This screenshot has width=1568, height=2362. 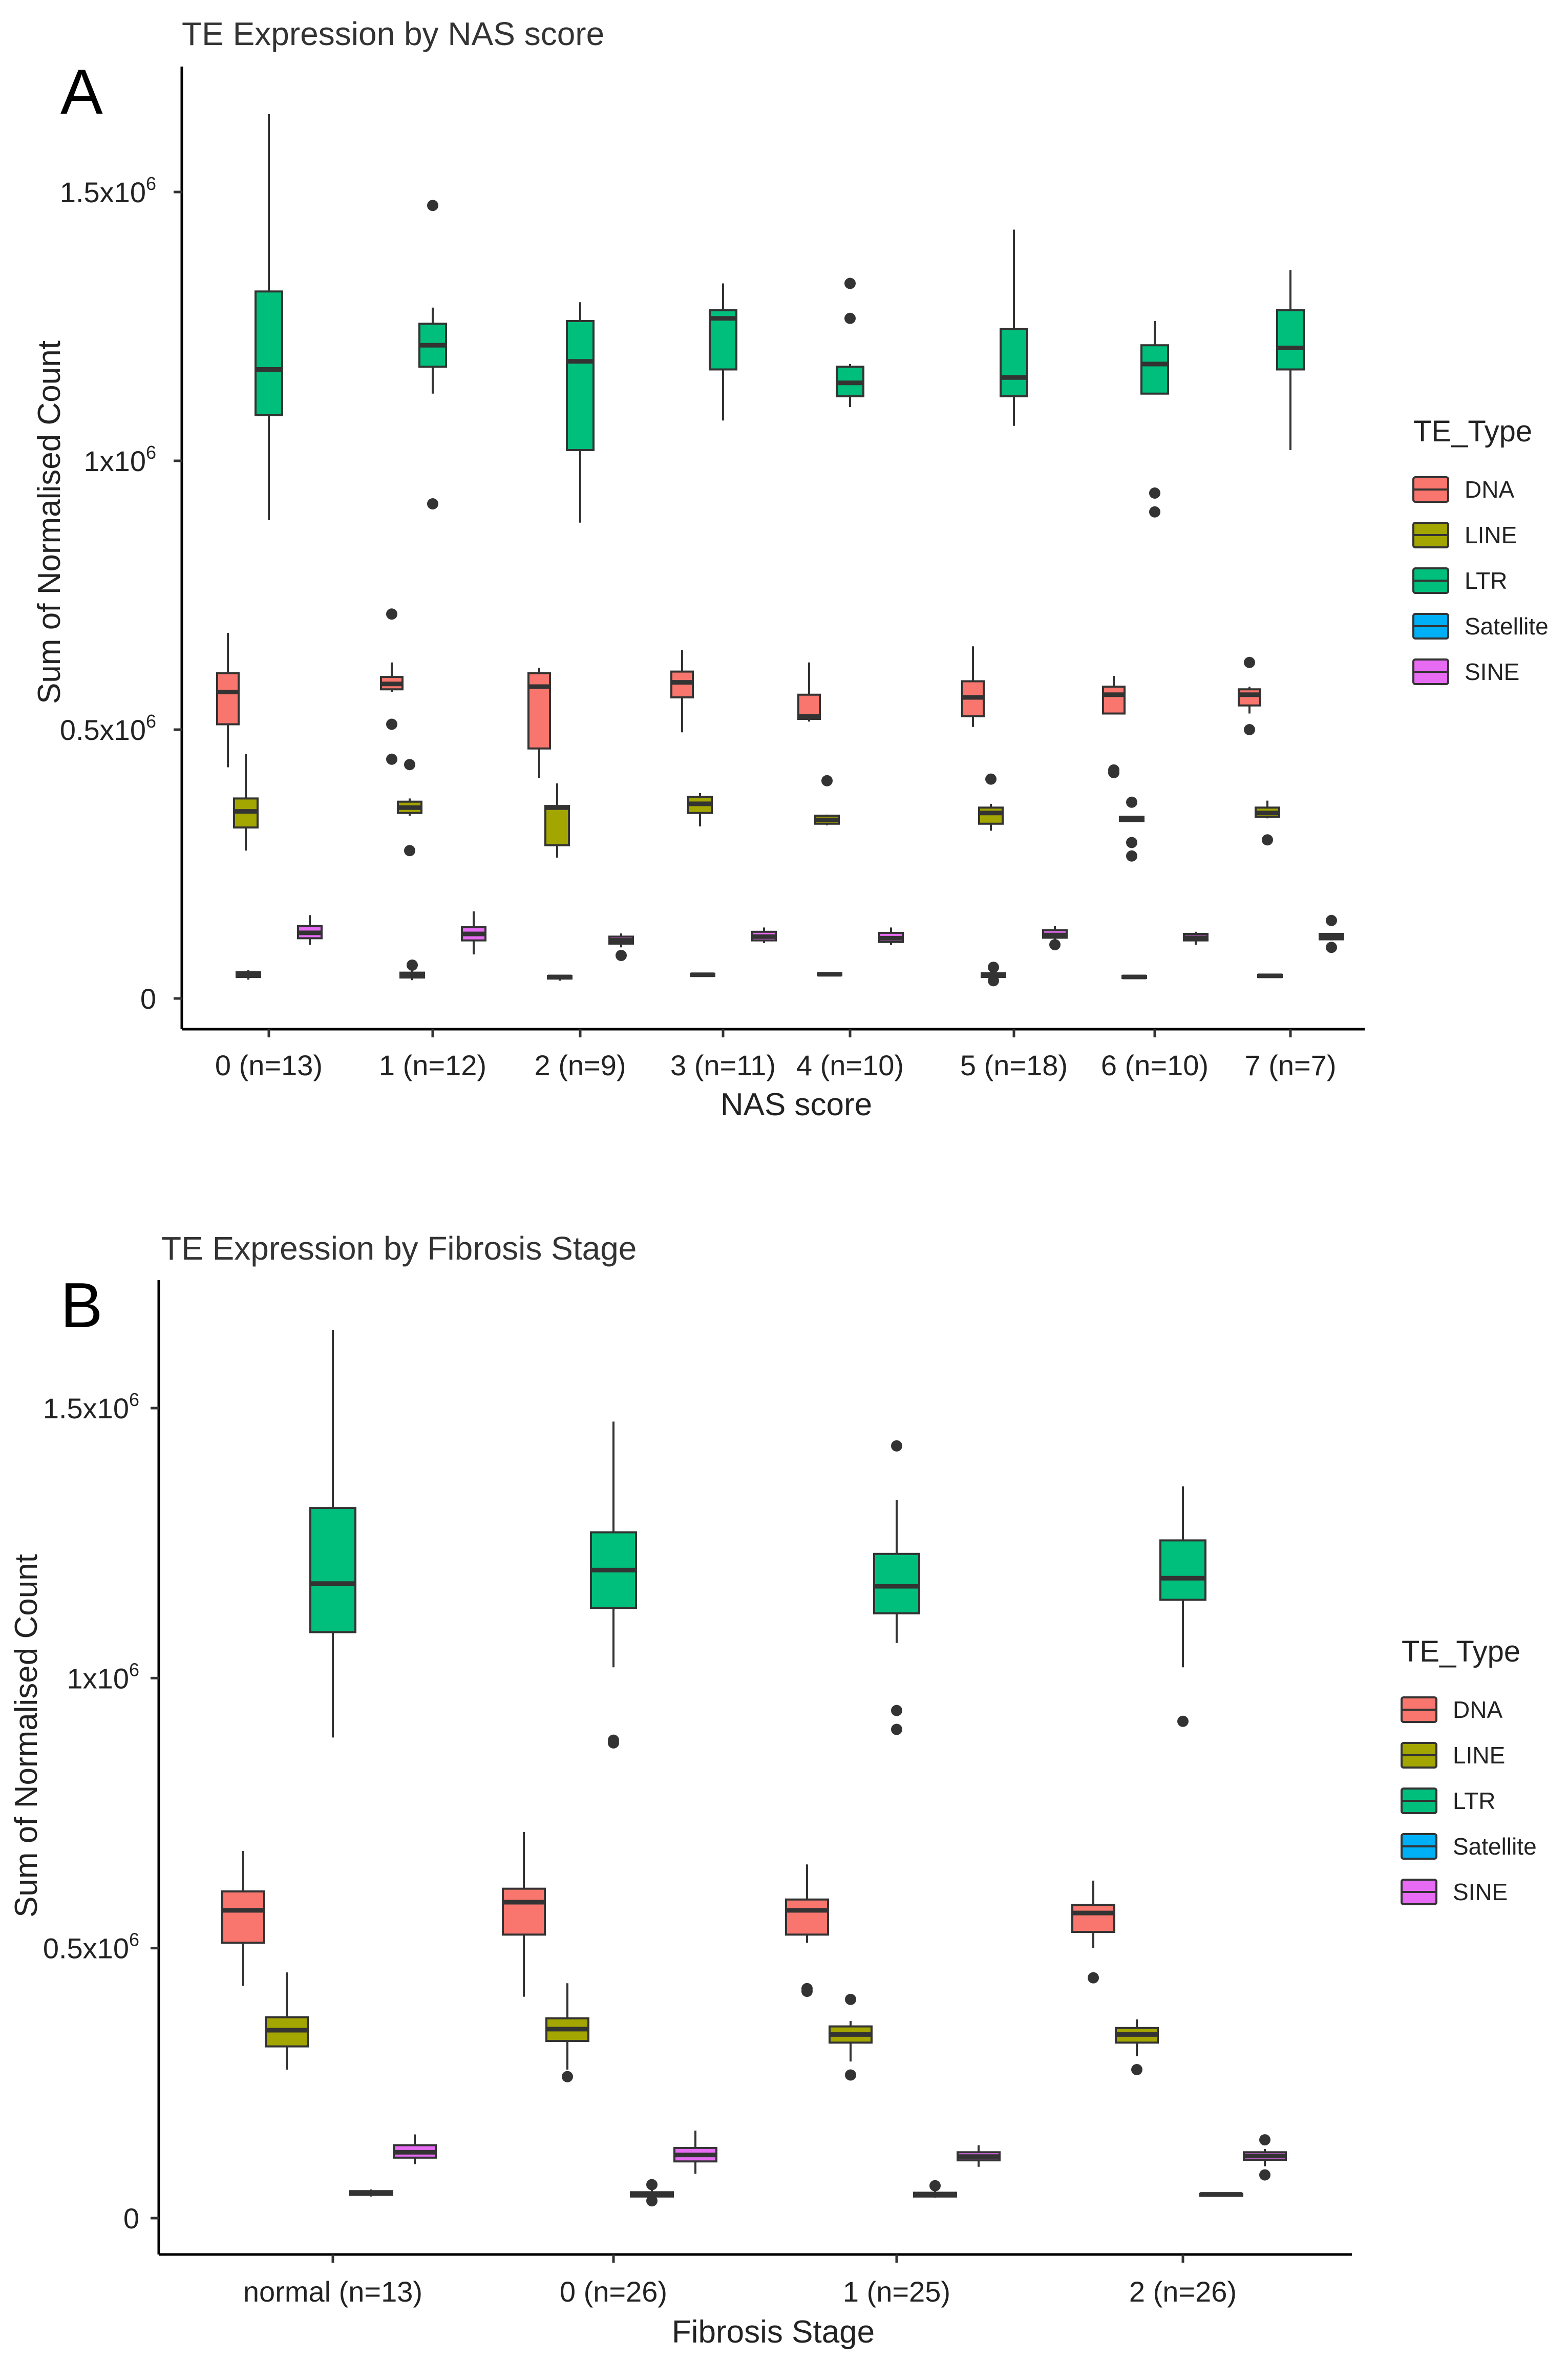 I want to click on y-tick-base: 1.5x10, so click(x=103, y=192).